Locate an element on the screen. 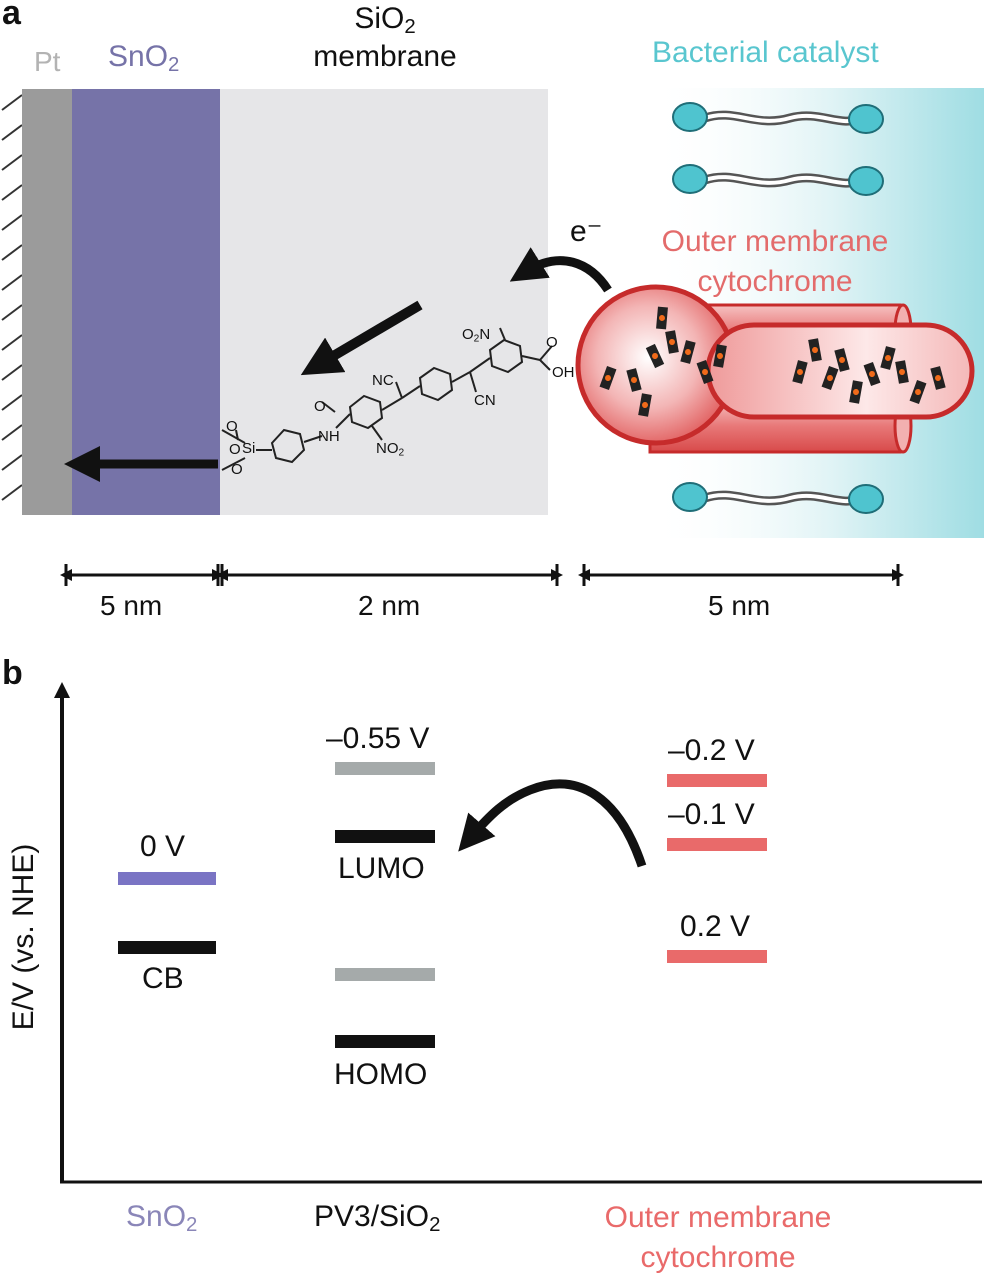 This screenshot has height=1278, width=984. sno2-level-label: 0 V is located at coordinates (163, 846).